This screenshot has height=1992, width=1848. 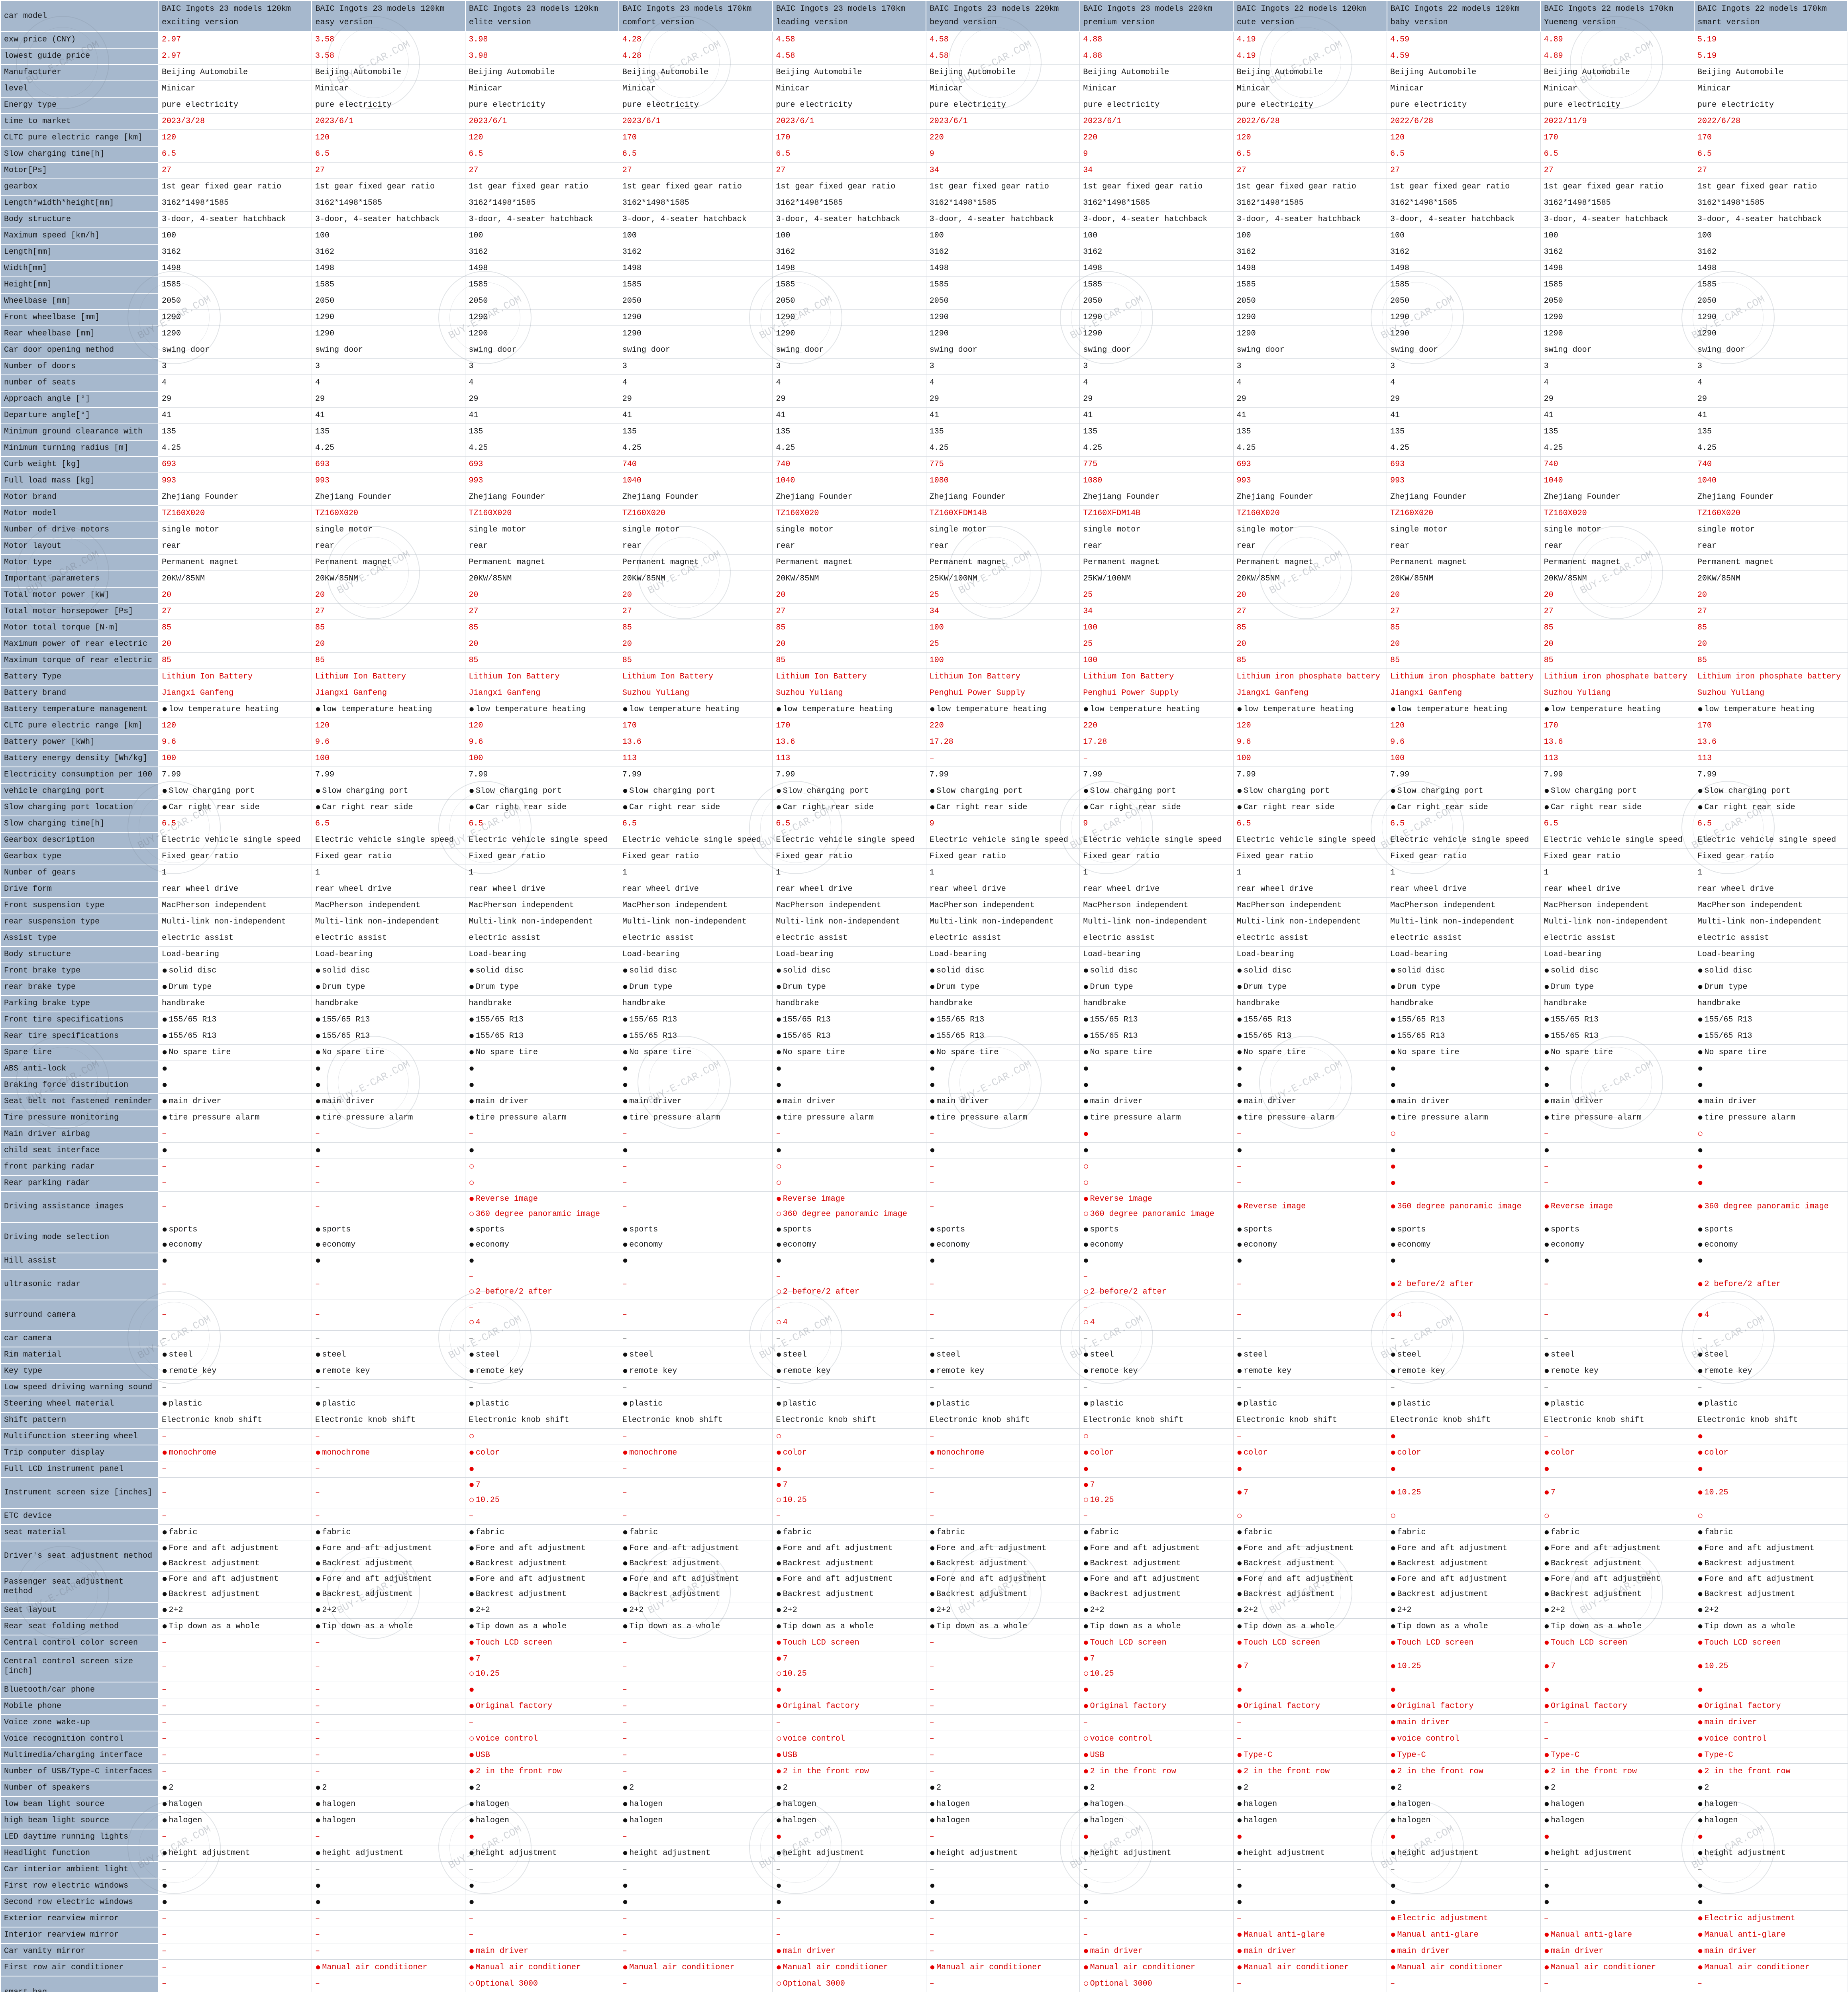 What do you see at coordinates (388, 448) in the screenshot?
I see `spec-value: 4.25` at bounding box center [388, 448].